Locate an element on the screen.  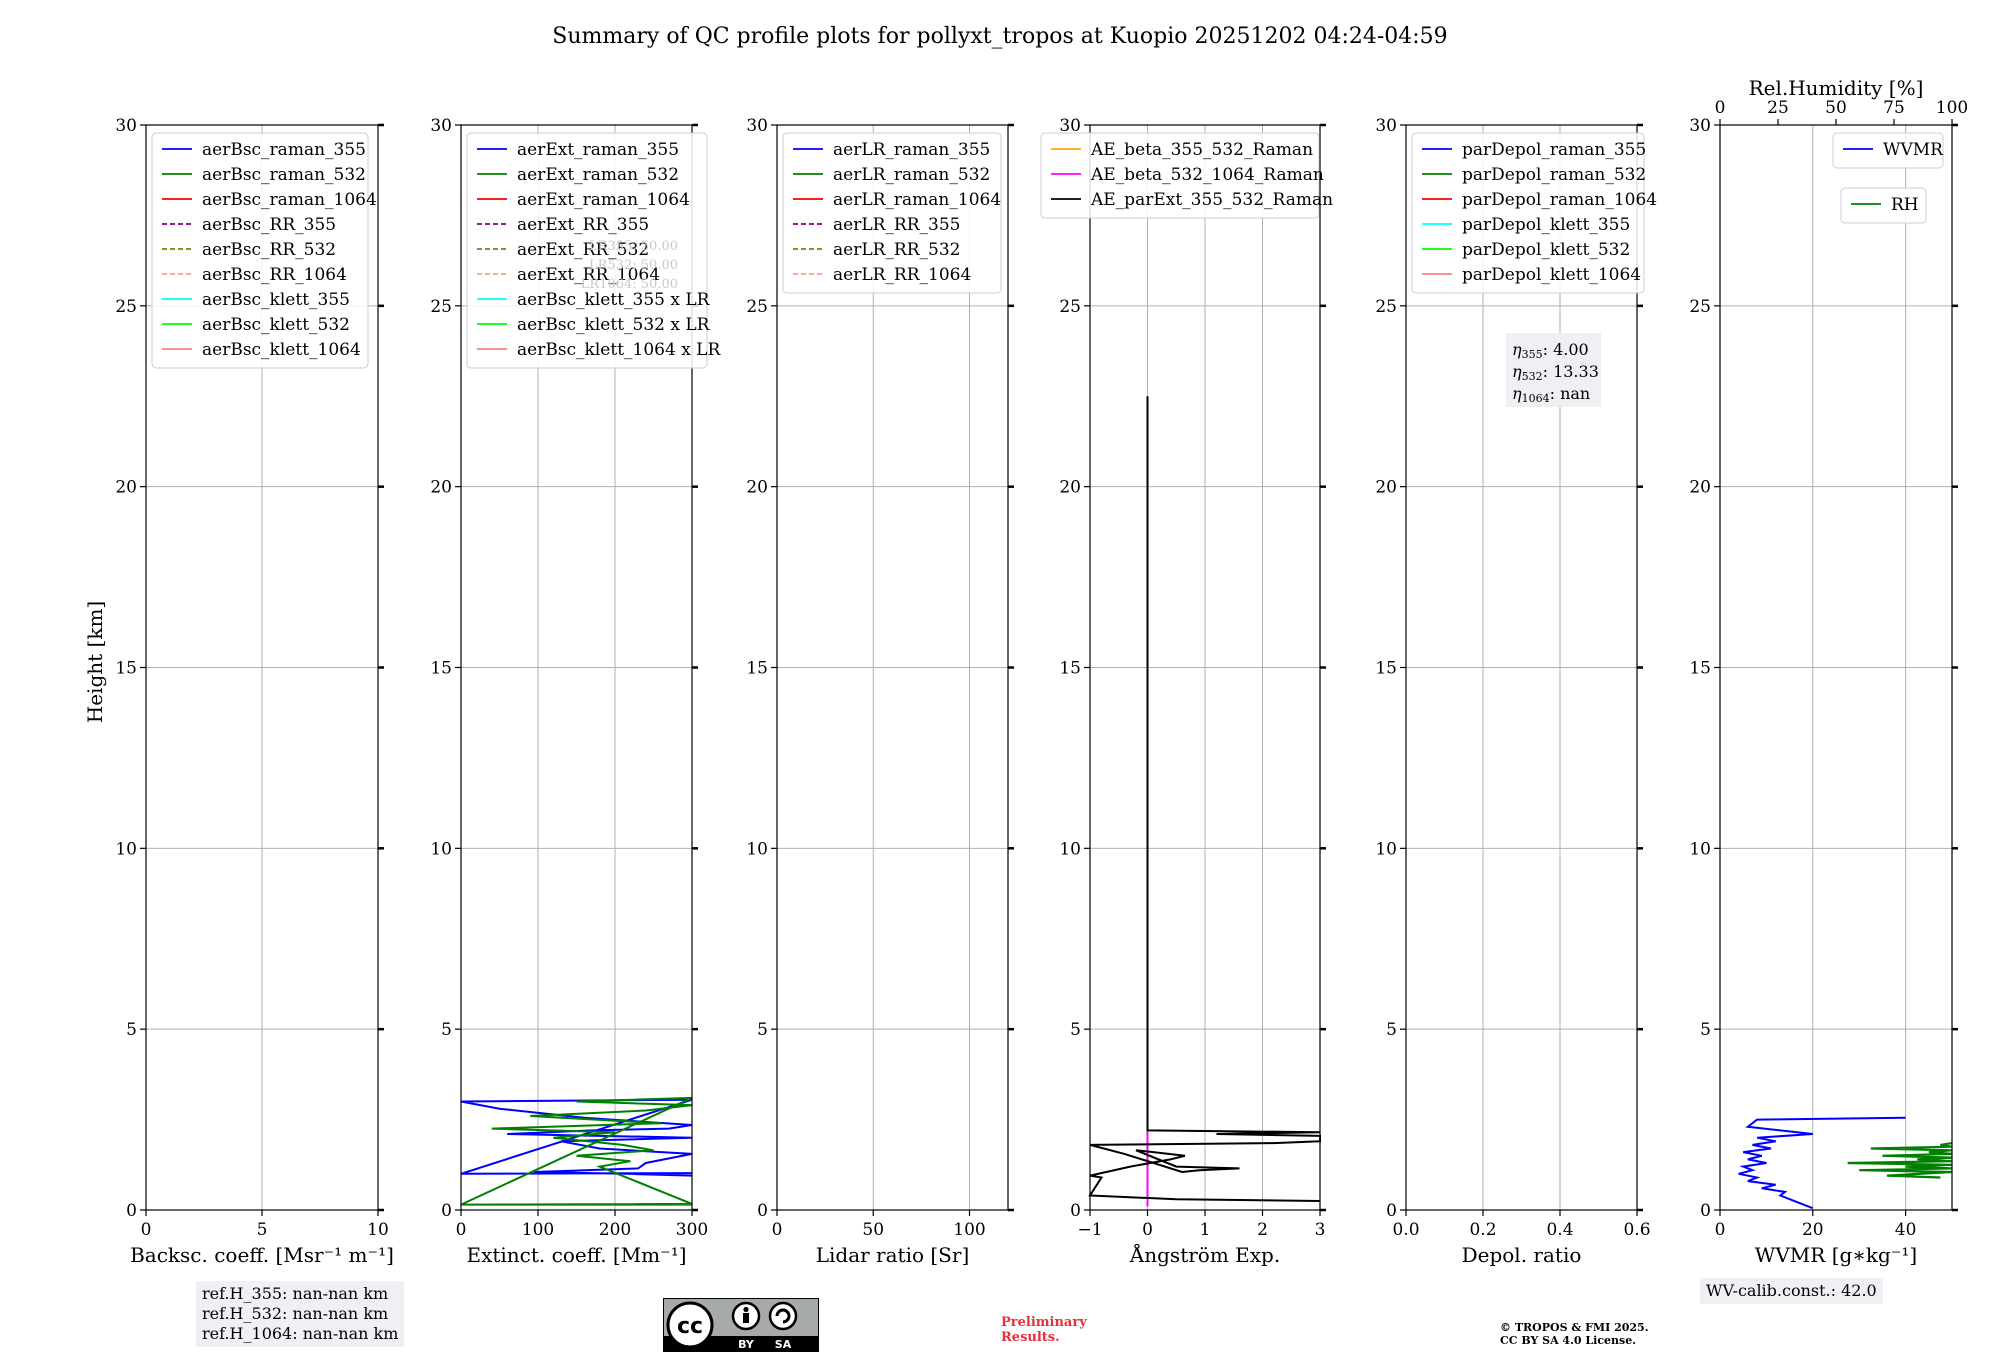
legend-entry: aerBsc_klett_355 x LR is located at coordinates (614, 300).